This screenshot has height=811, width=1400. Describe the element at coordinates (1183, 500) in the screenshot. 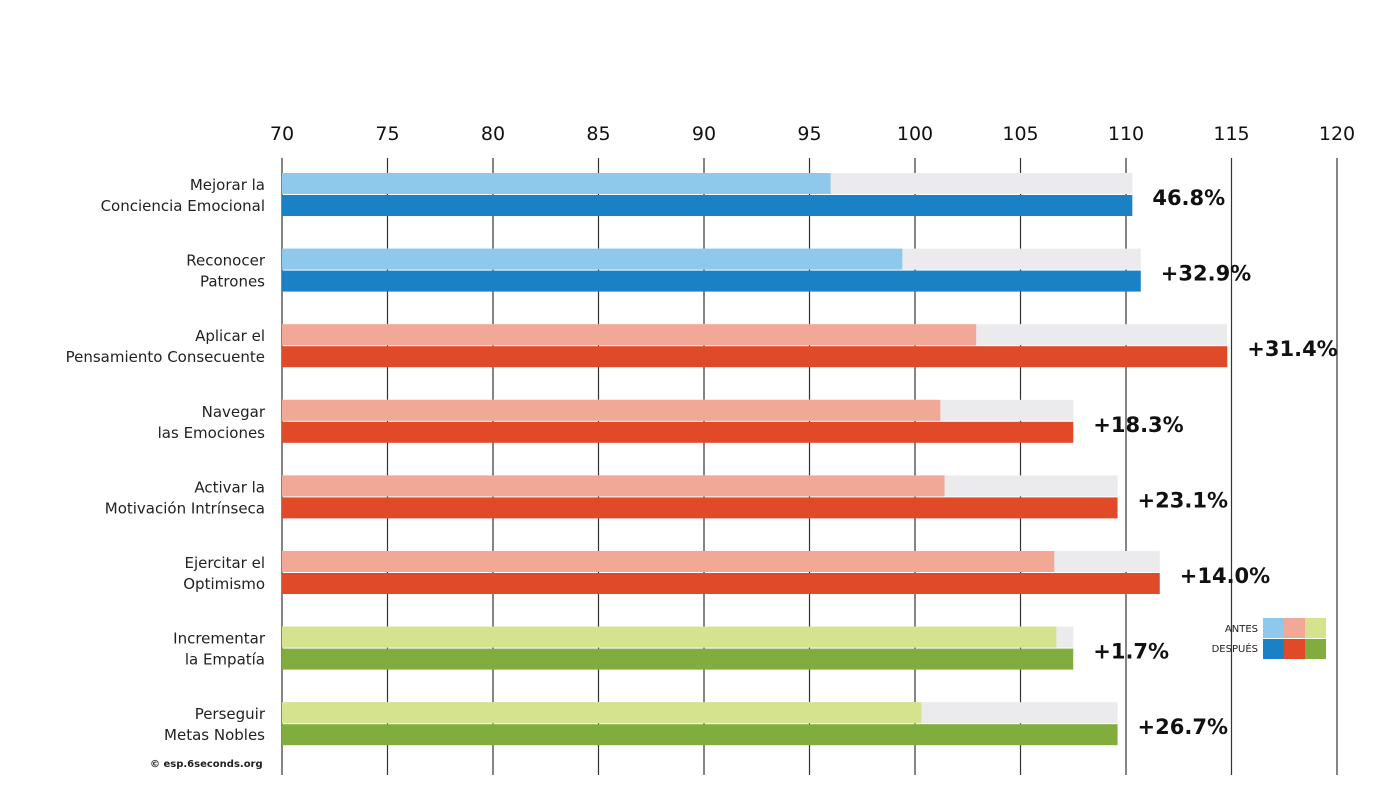

I see `change-label: +23.1%` at that location.